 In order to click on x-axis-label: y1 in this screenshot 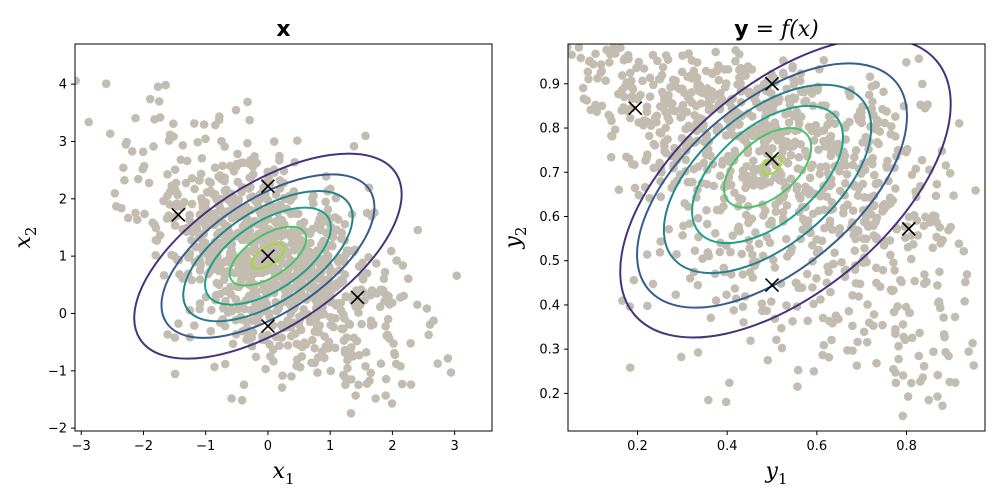, I will do `click(776, 473)`.